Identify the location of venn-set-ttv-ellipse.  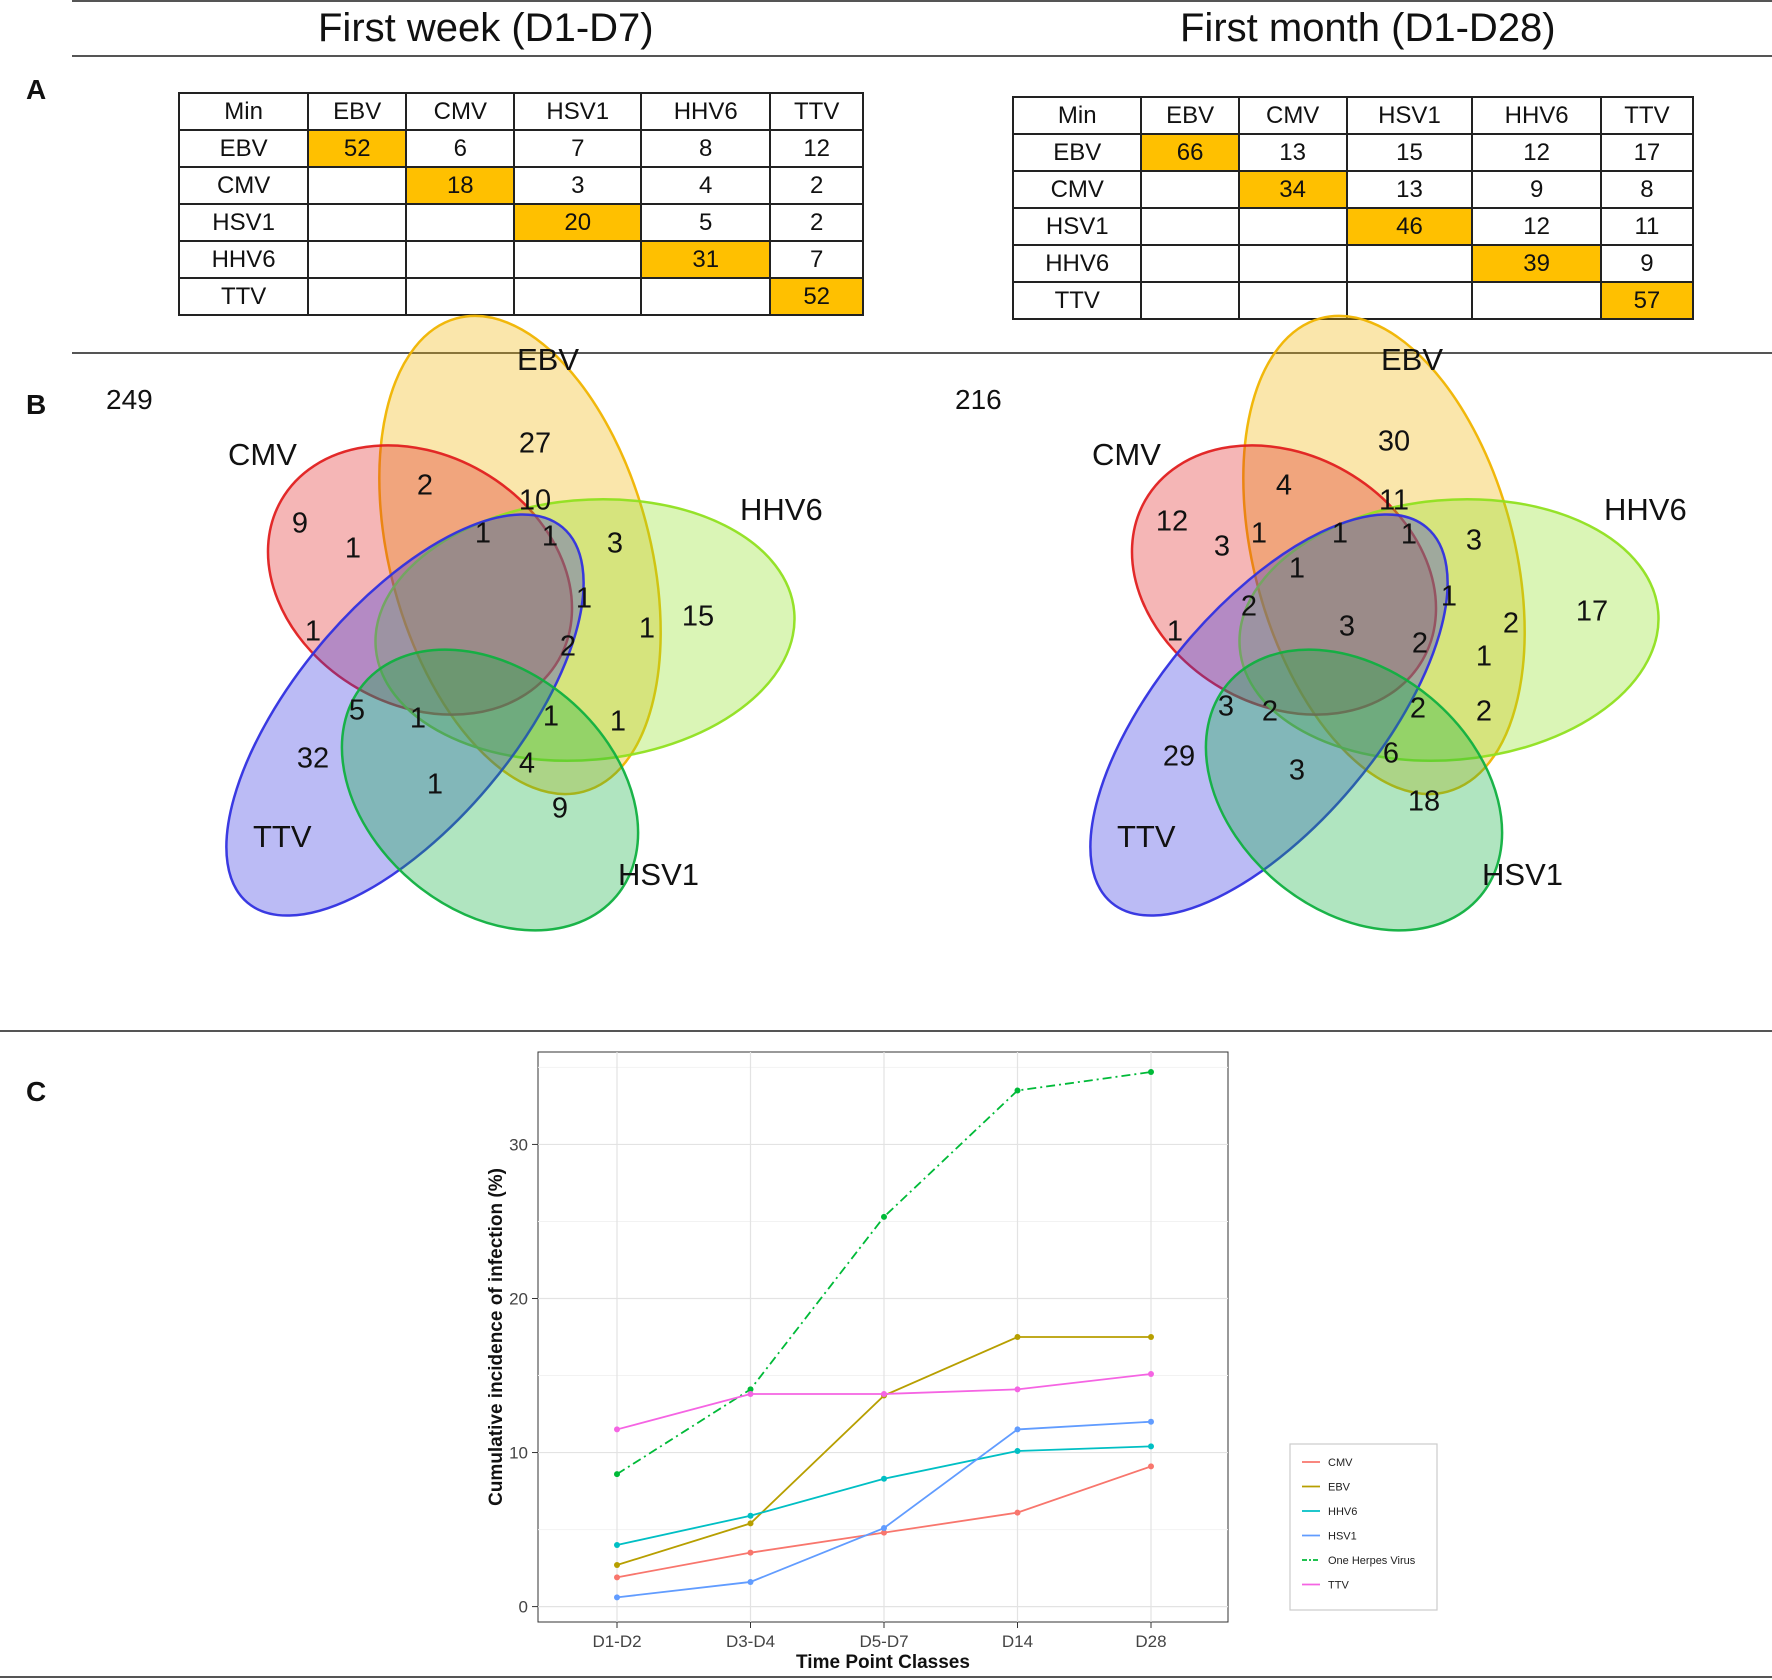
(1269, 715).